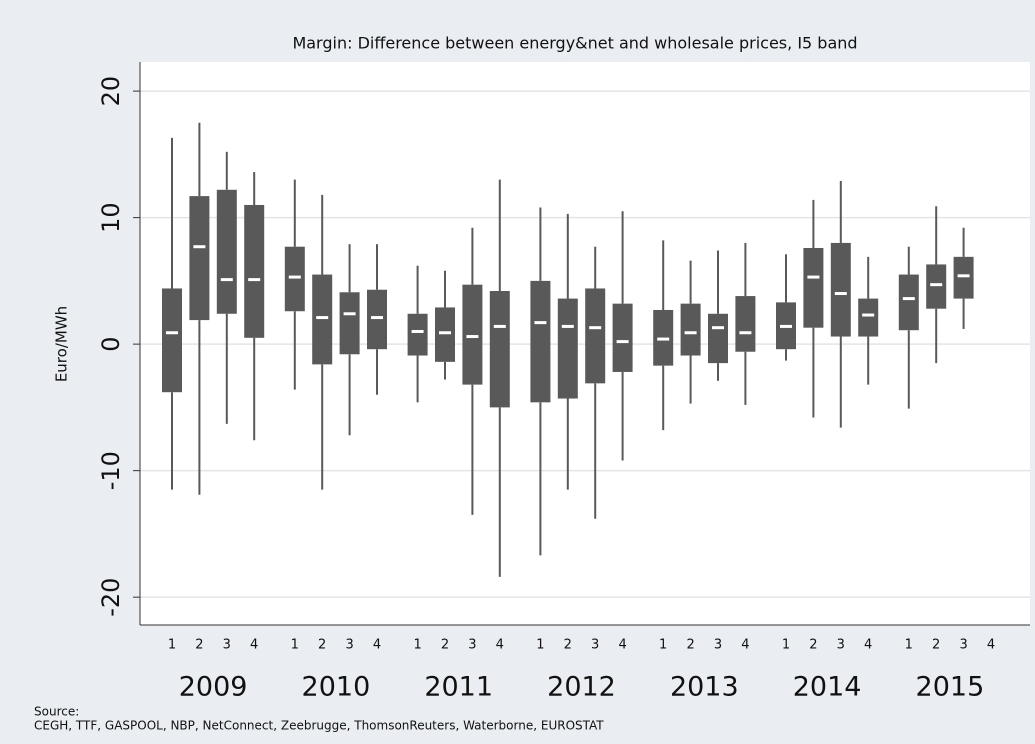  What do you see at coordinates (827, 687) in the screenshot?
I see `group-label: 2014` at bounding box center [827, 687].